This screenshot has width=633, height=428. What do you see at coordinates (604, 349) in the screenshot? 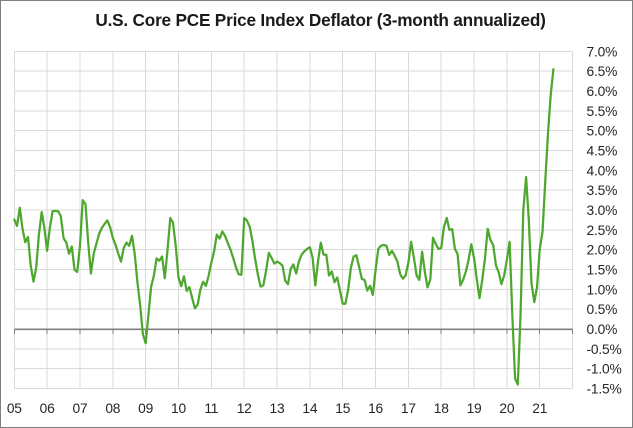
I see `svg-text: -0.5%` at bounding box center [604, 349].